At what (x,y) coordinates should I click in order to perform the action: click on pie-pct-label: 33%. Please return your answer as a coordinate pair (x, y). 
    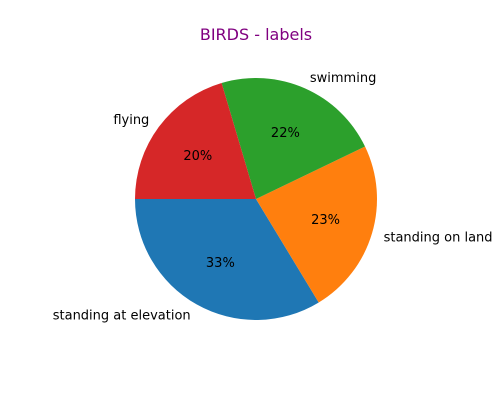
    Looking at the image, I should click on (220, 263).